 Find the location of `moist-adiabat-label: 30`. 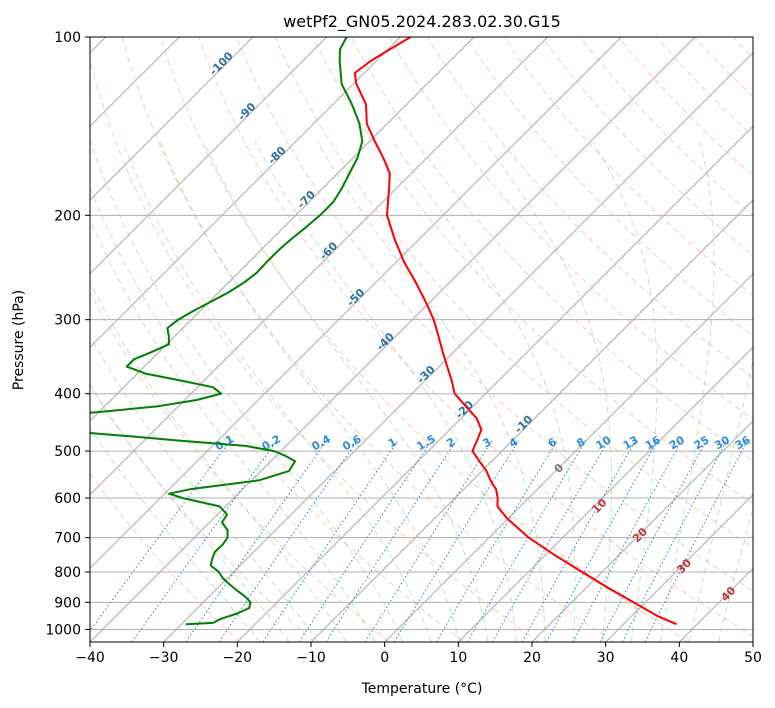

moist-adiabat-label: 30 is located at coordinates (684, 566).